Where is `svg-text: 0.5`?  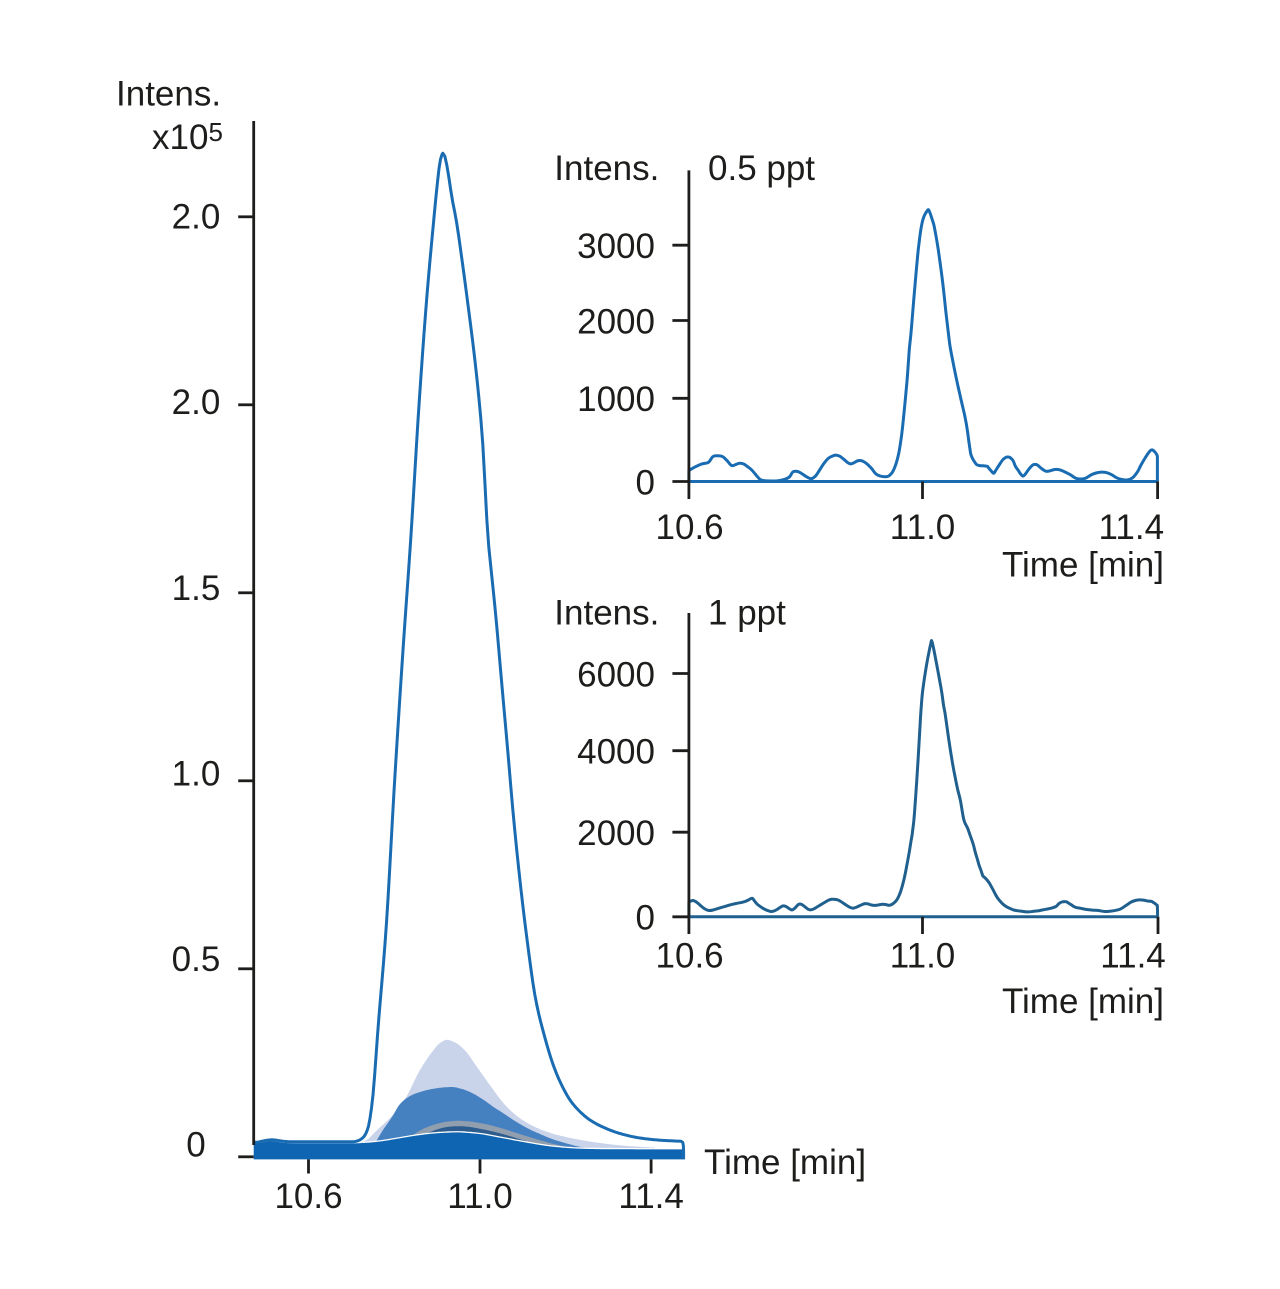
svg-text: 0.5 is located at coordinates (196, 959).